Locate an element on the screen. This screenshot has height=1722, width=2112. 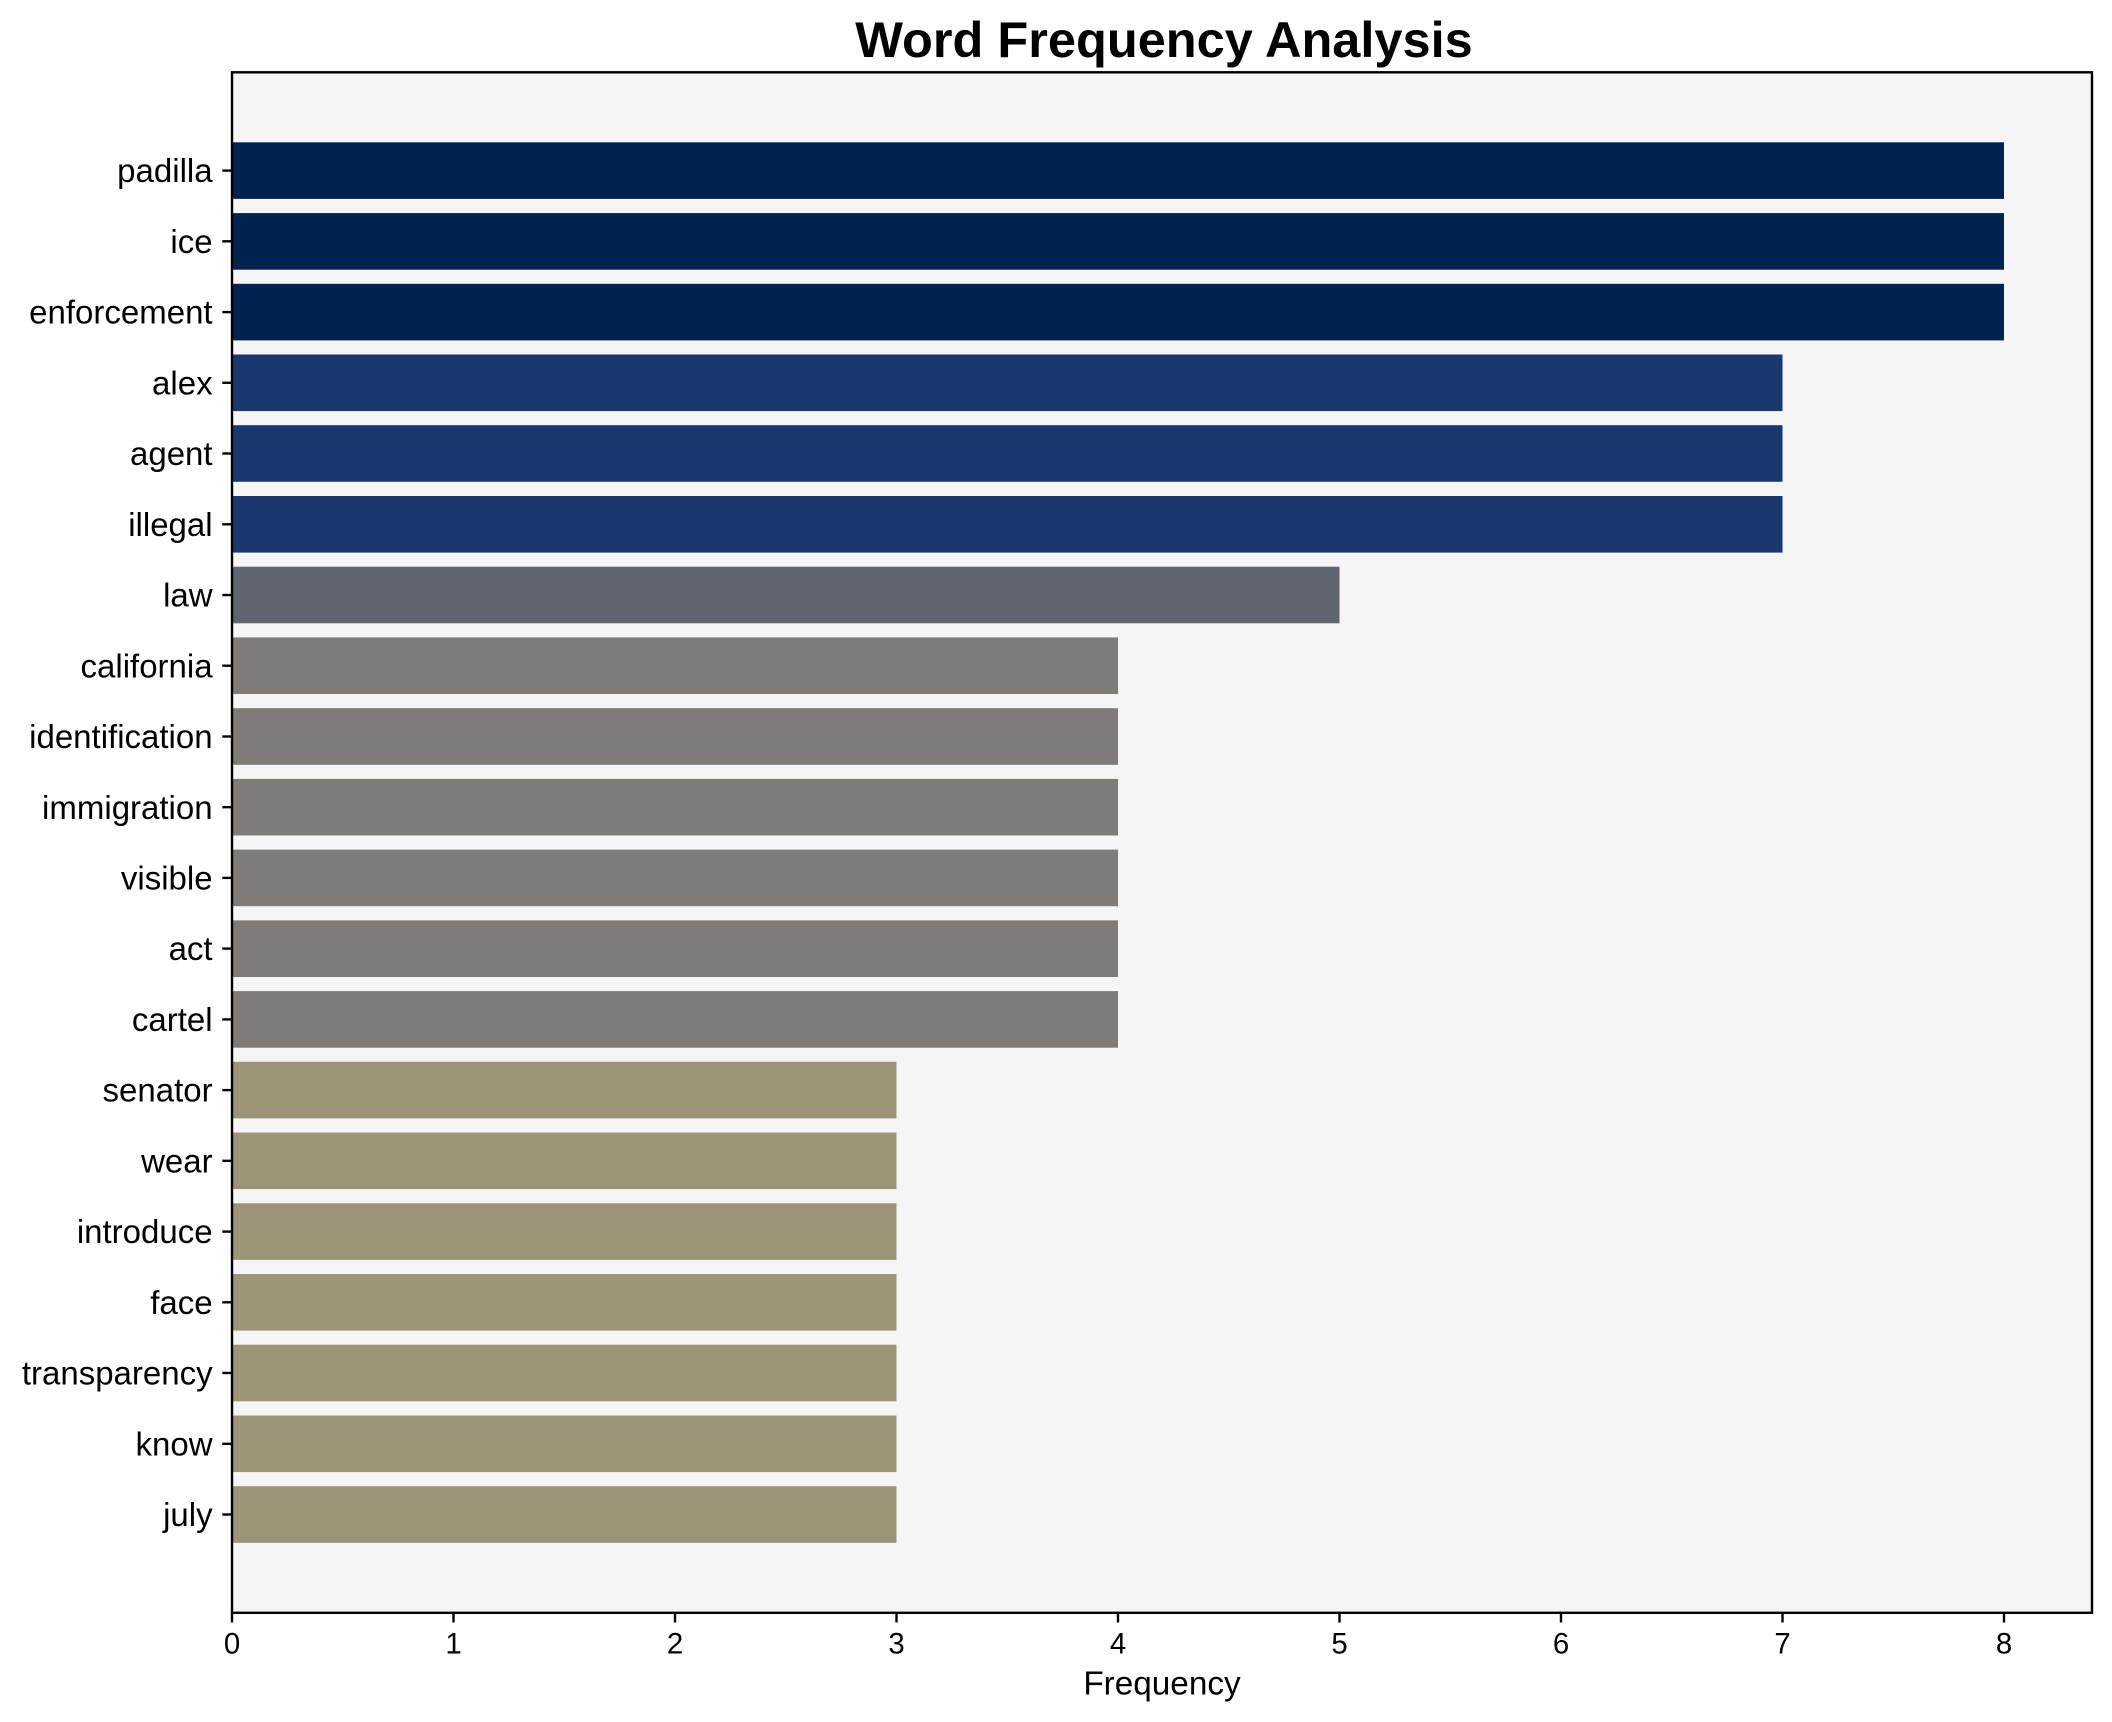
svg-text: face is located at coordinates (181, 1302).